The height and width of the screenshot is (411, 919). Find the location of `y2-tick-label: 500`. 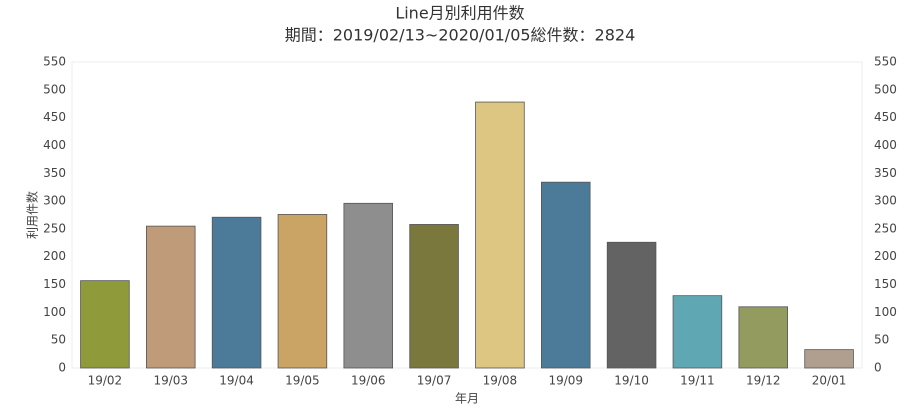

y2-tick-label: 500 is located at coordinates (885, 89).